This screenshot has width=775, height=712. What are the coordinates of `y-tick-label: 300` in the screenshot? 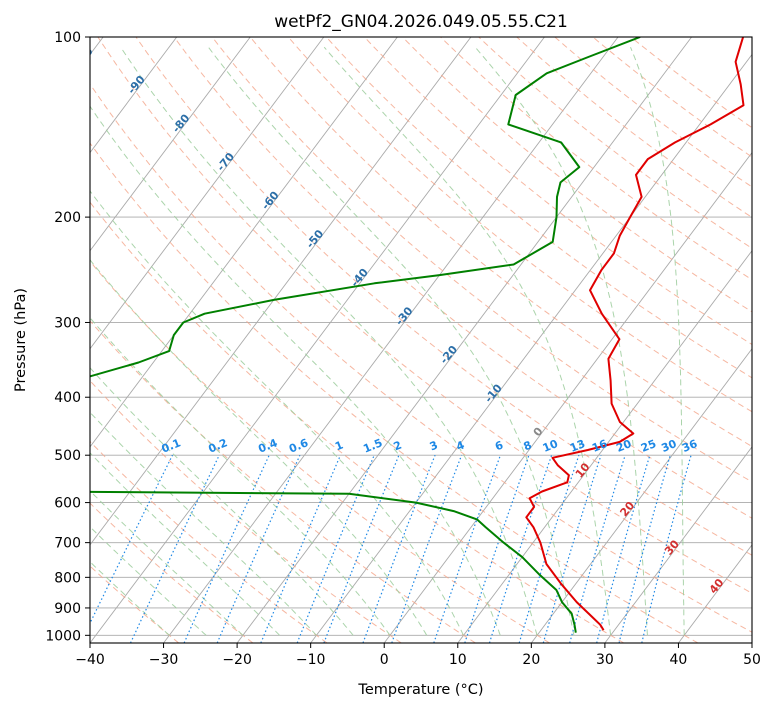 It's located at (67, 323).